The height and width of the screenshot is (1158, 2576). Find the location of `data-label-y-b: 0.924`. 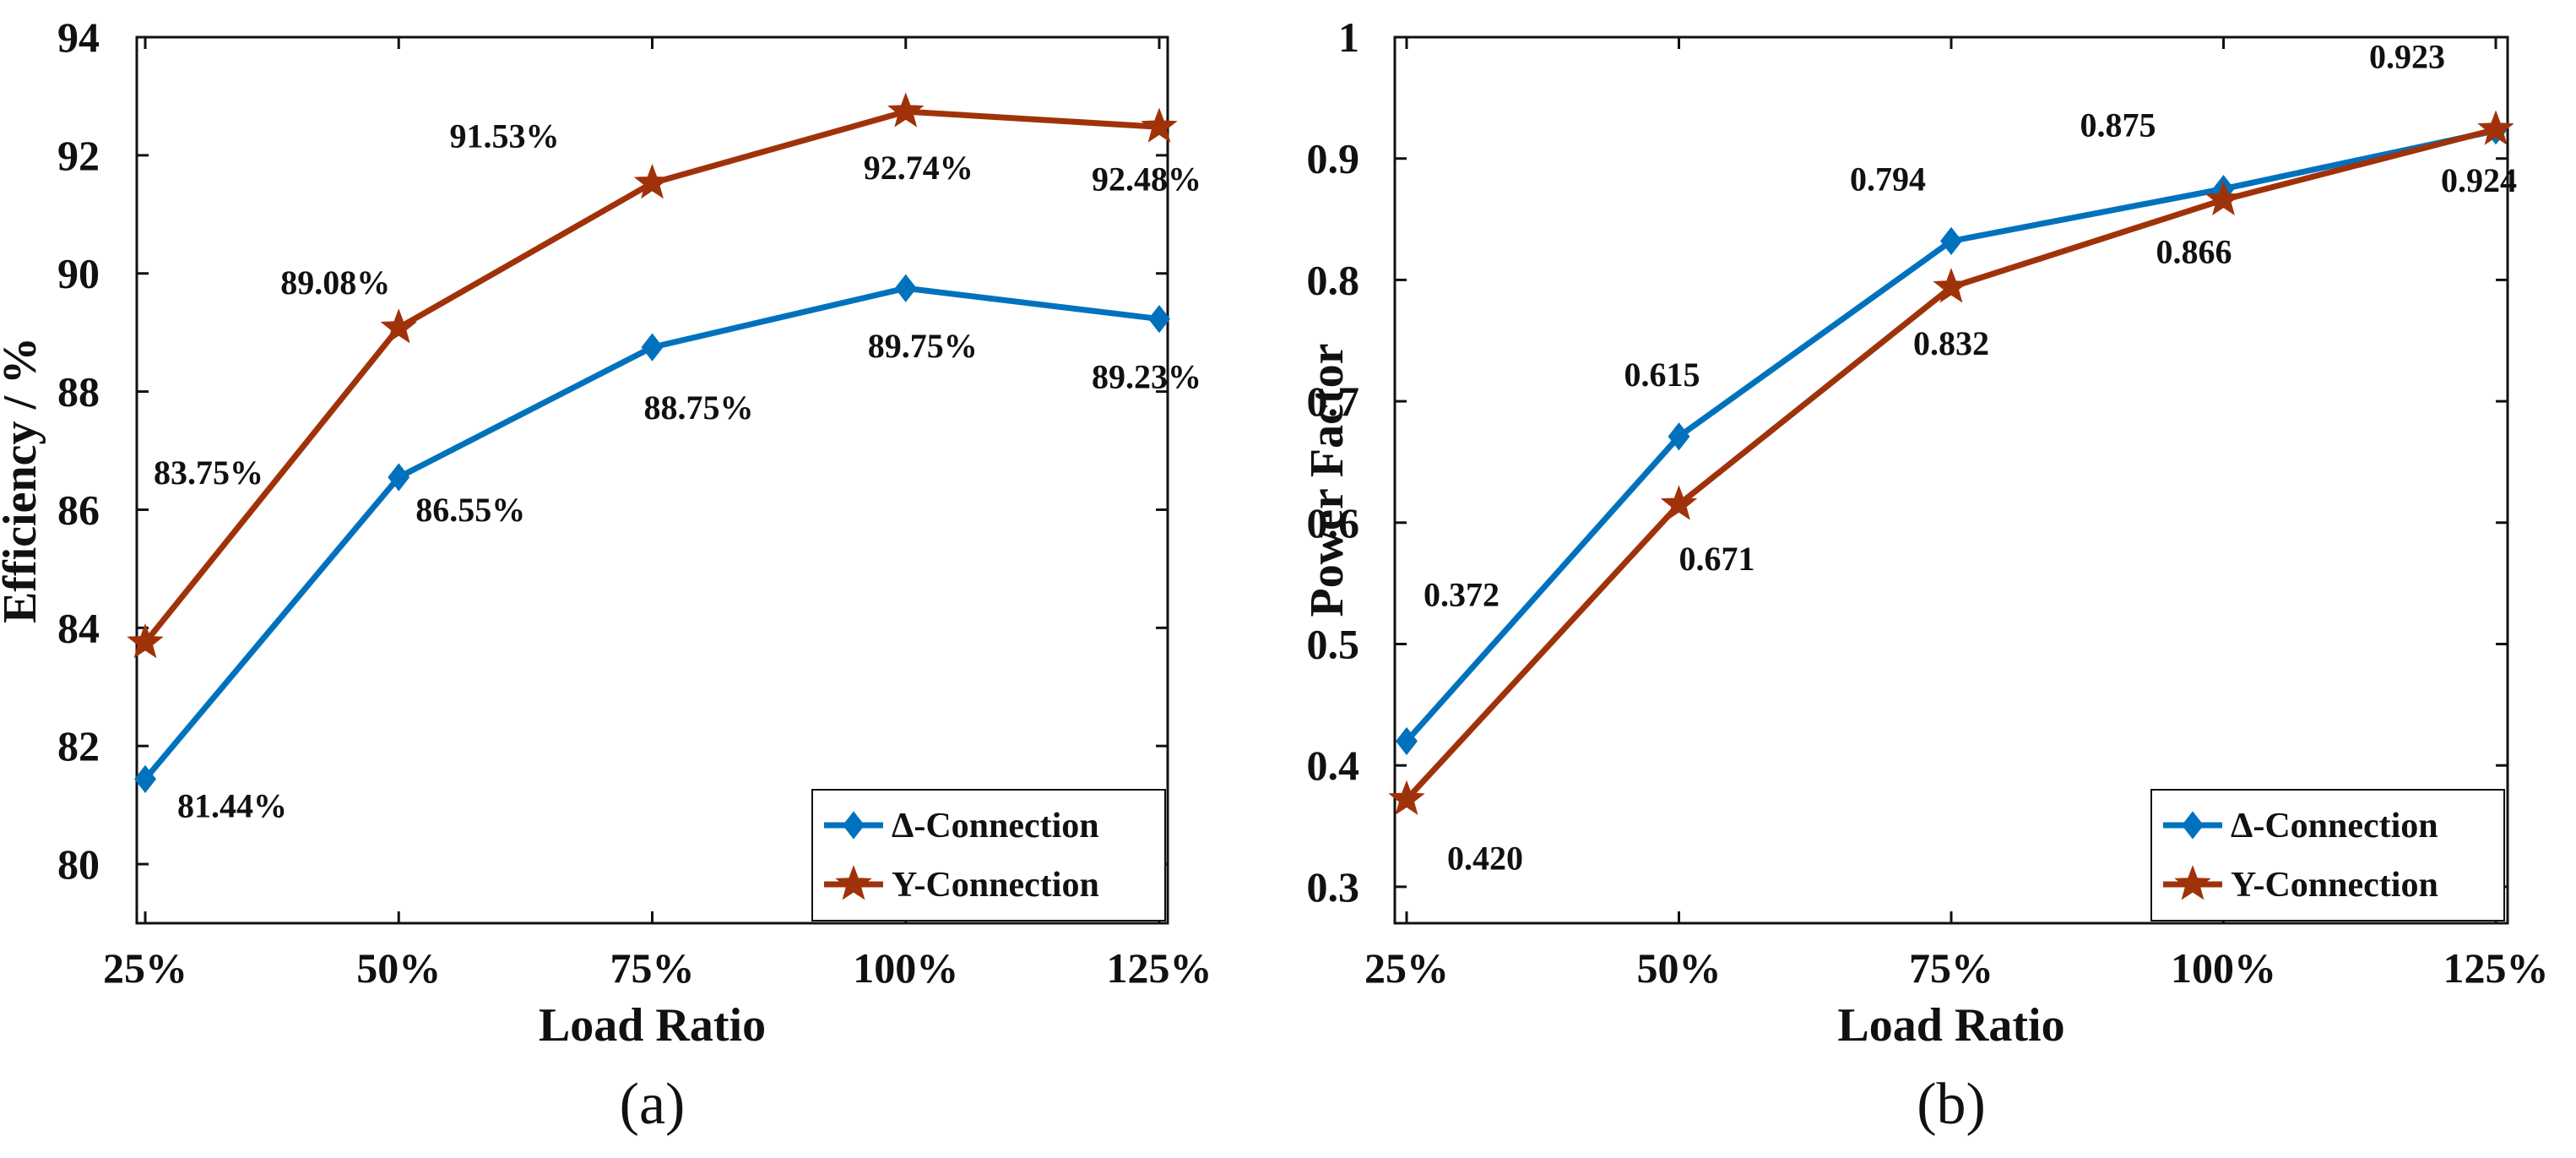

data-label-y-b: 0.924 is located at coordinates (2479, 180).